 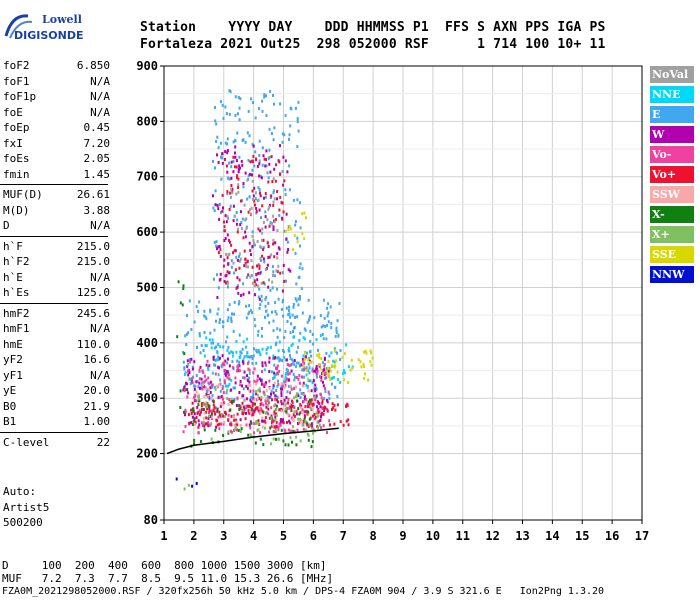 What do you see at coordinates (54, 432) in the screenshot?
I see `parameter-separator` at bounding box center [54, 432].